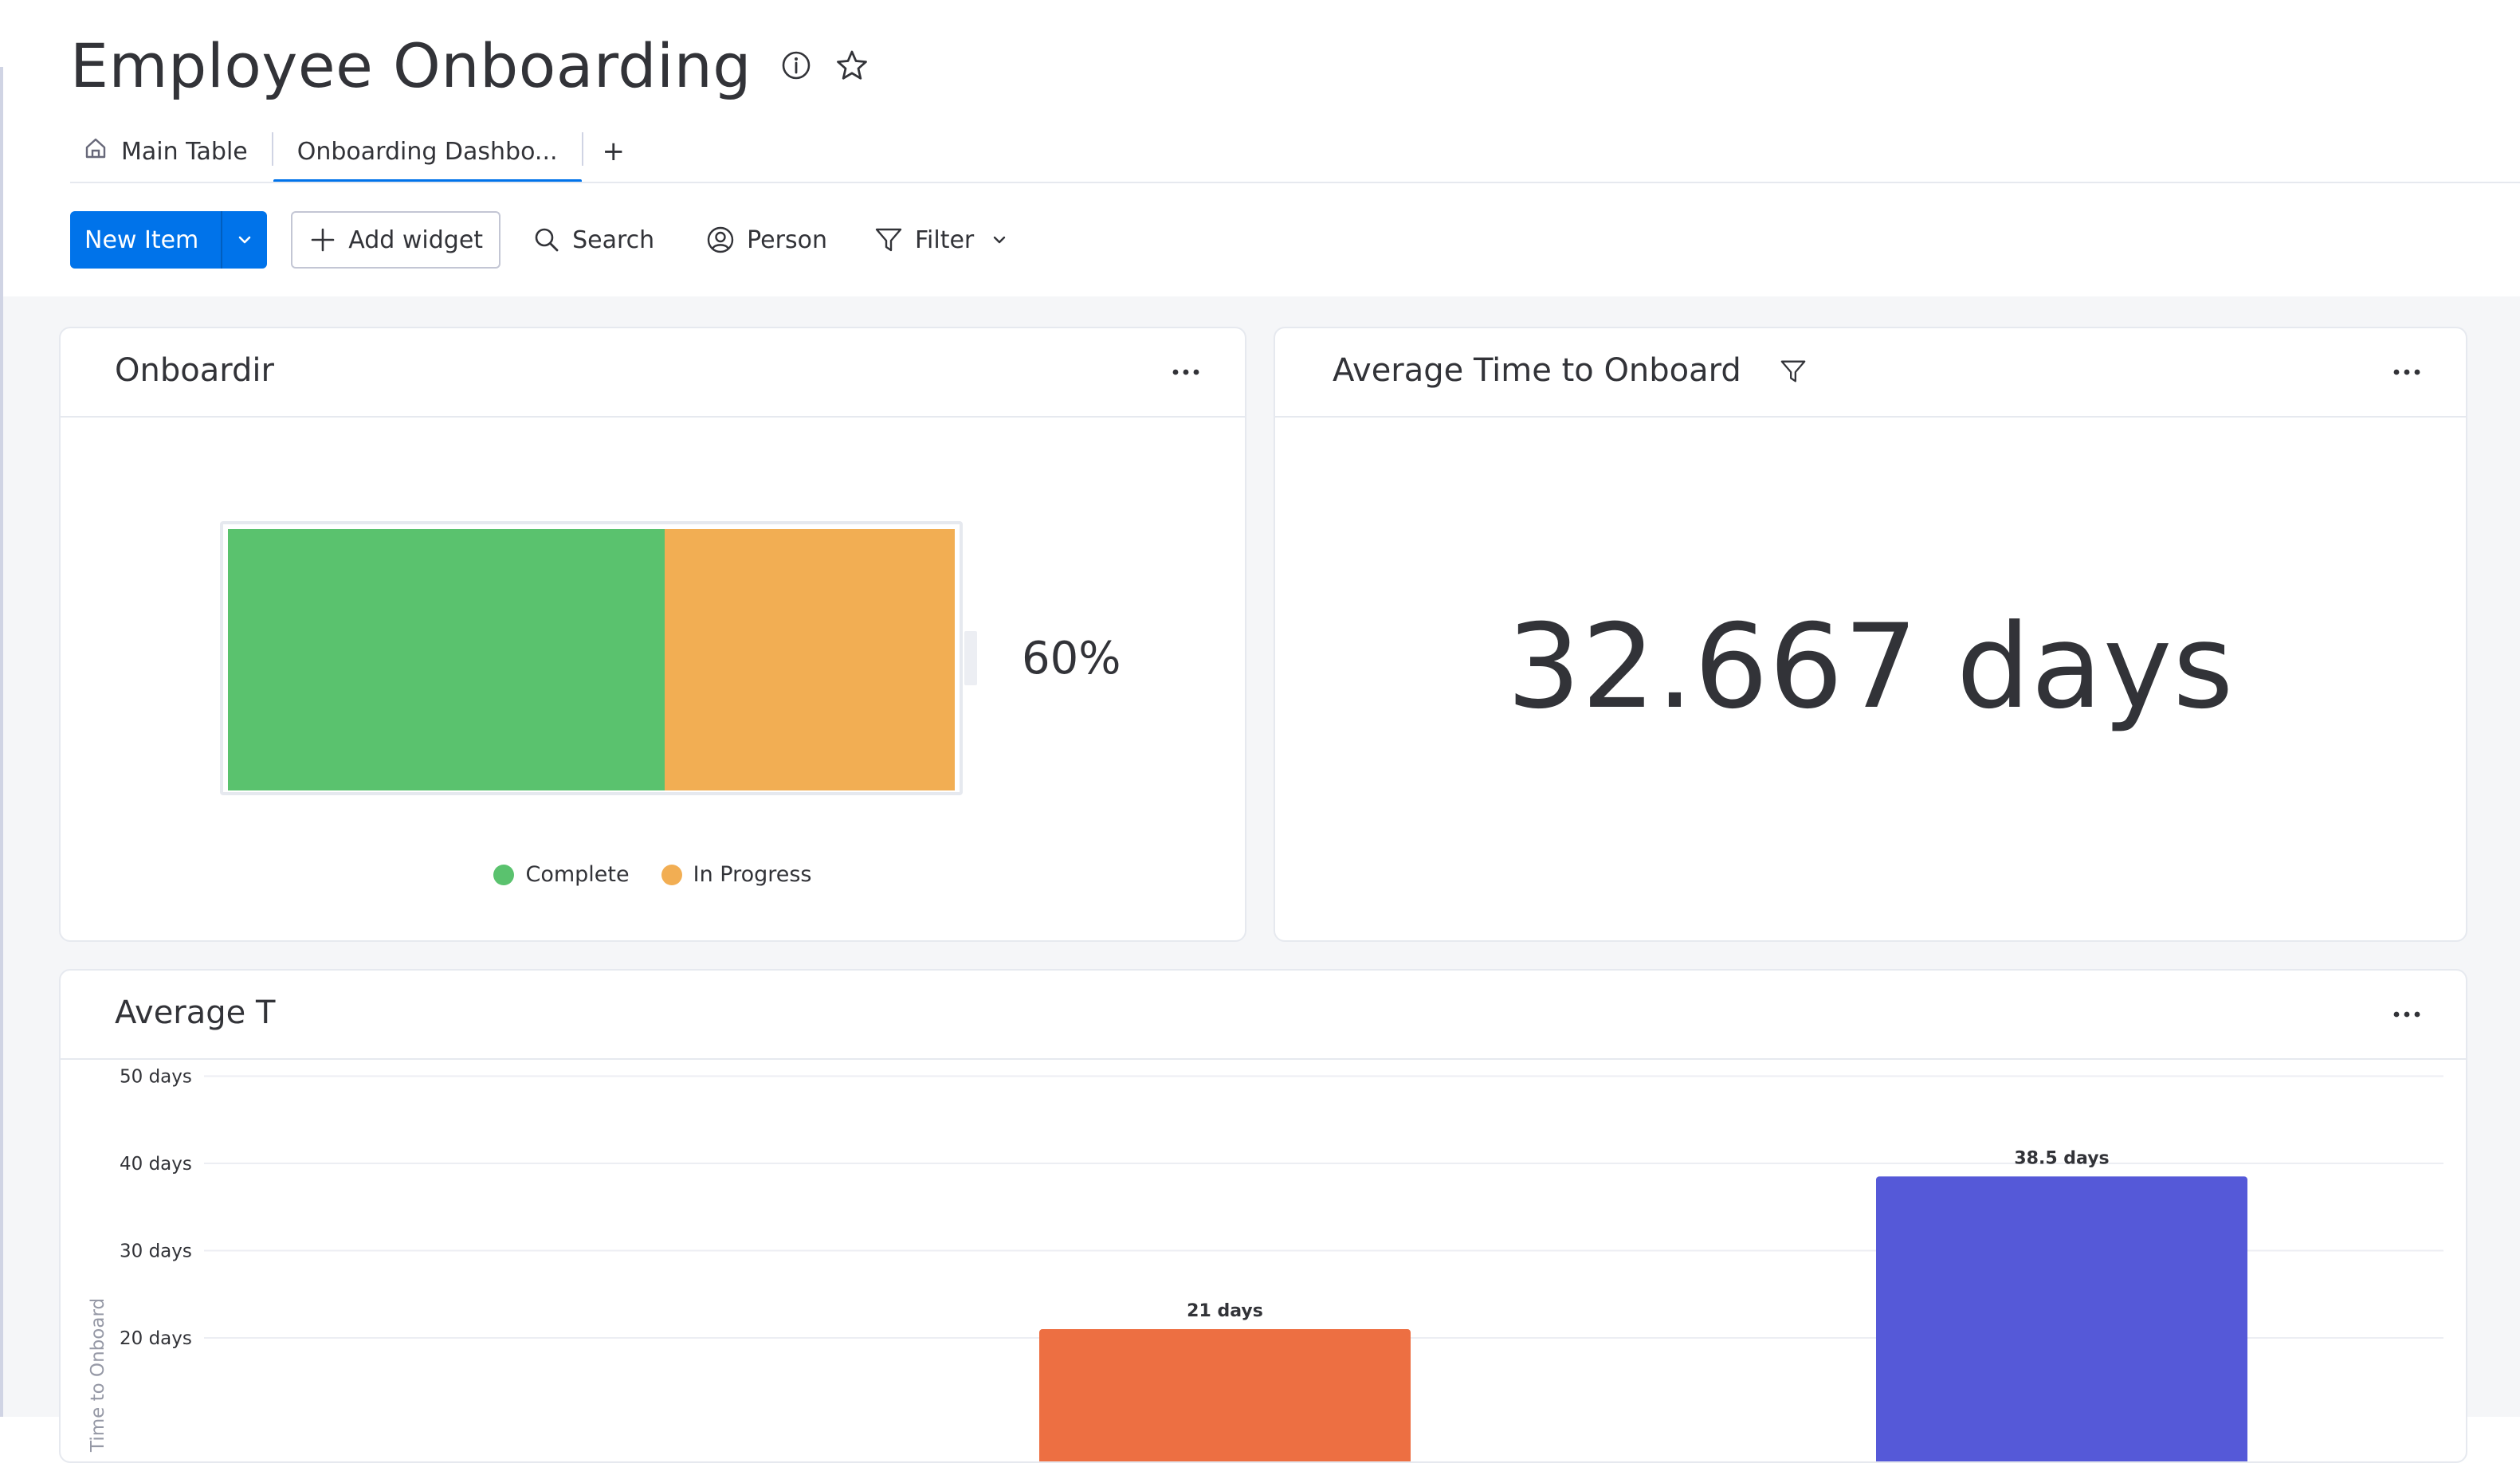 This screenshot has height=1463, width=2520. What do you see at coordinates (222, 240) in the screenshot?
I see `new-item-divider` at bounding box center [222, 240].